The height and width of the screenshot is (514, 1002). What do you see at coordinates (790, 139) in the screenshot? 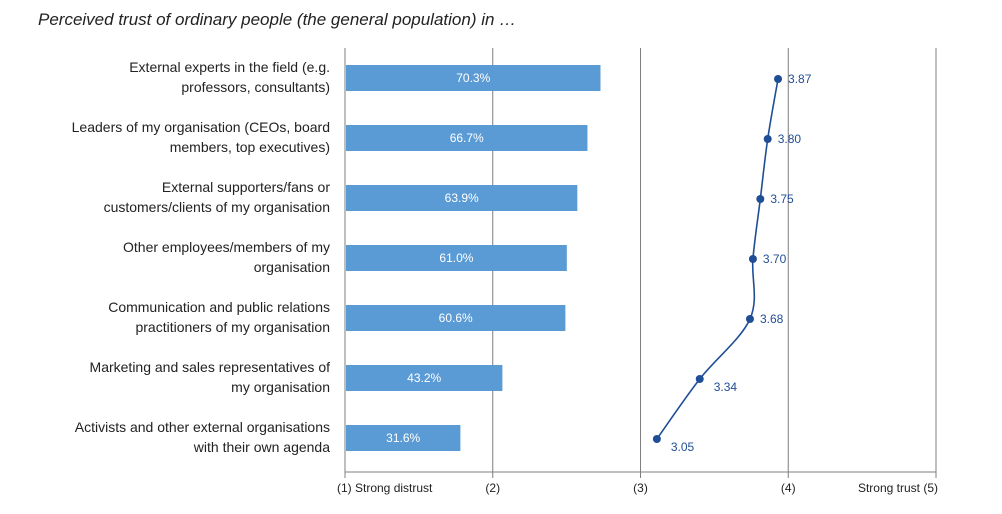
I see `line-point-label: 3.80` at bounding box center [790, 139].